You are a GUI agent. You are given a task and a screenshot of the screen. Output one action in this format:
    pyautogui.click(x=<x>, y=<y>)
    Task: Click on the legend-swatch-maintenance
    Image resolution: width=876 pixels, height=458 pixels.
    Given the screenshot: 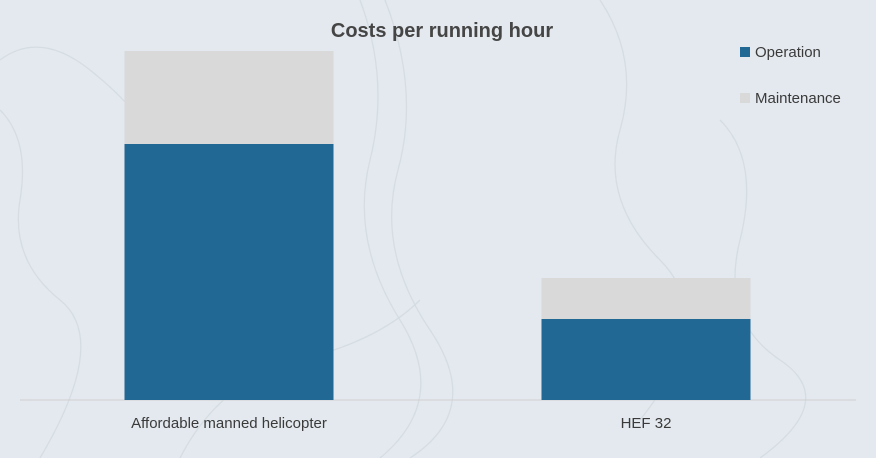 What is the action you would take?
    pyautogui.click(x=745, y=98)
    